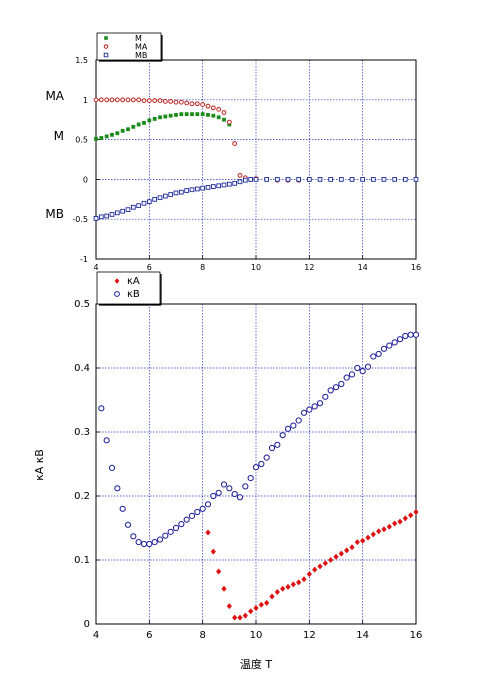 The width and height of the screenshot is (481, 688). I want to click on y-tick-label: 0, so click(87, 624).